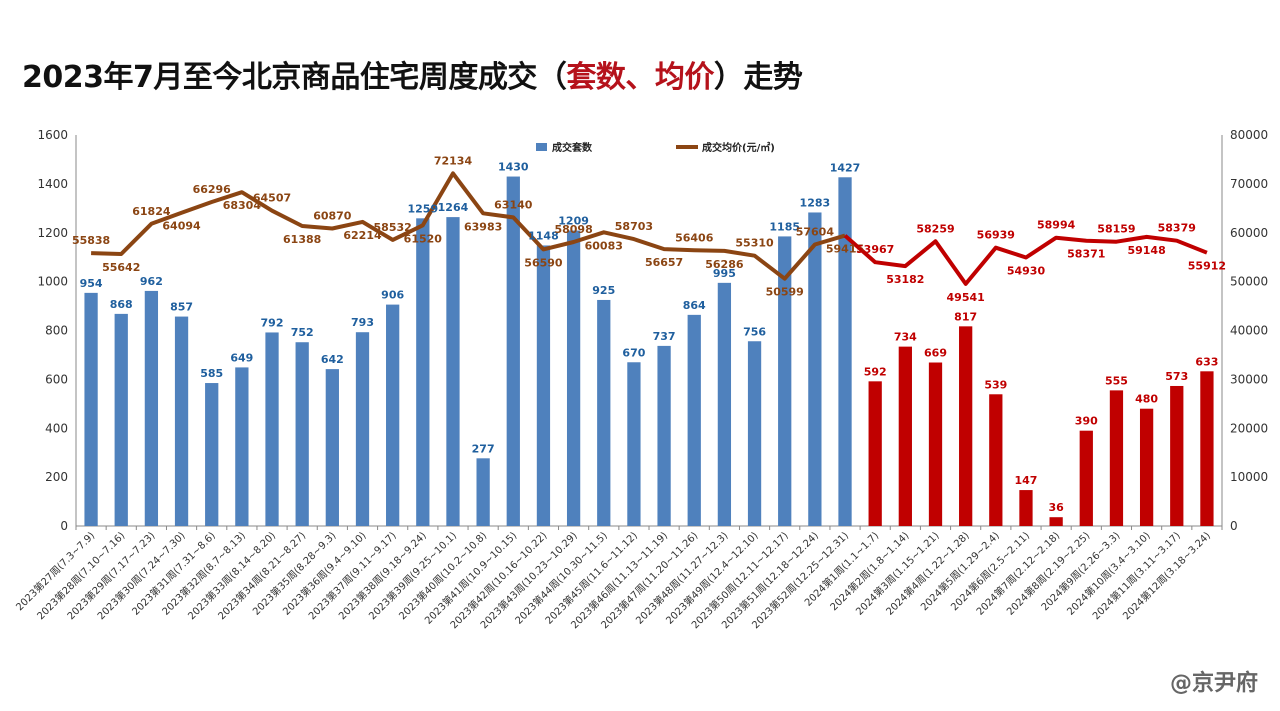  I want to click on bar-value-label: 793, so click(362, 322).